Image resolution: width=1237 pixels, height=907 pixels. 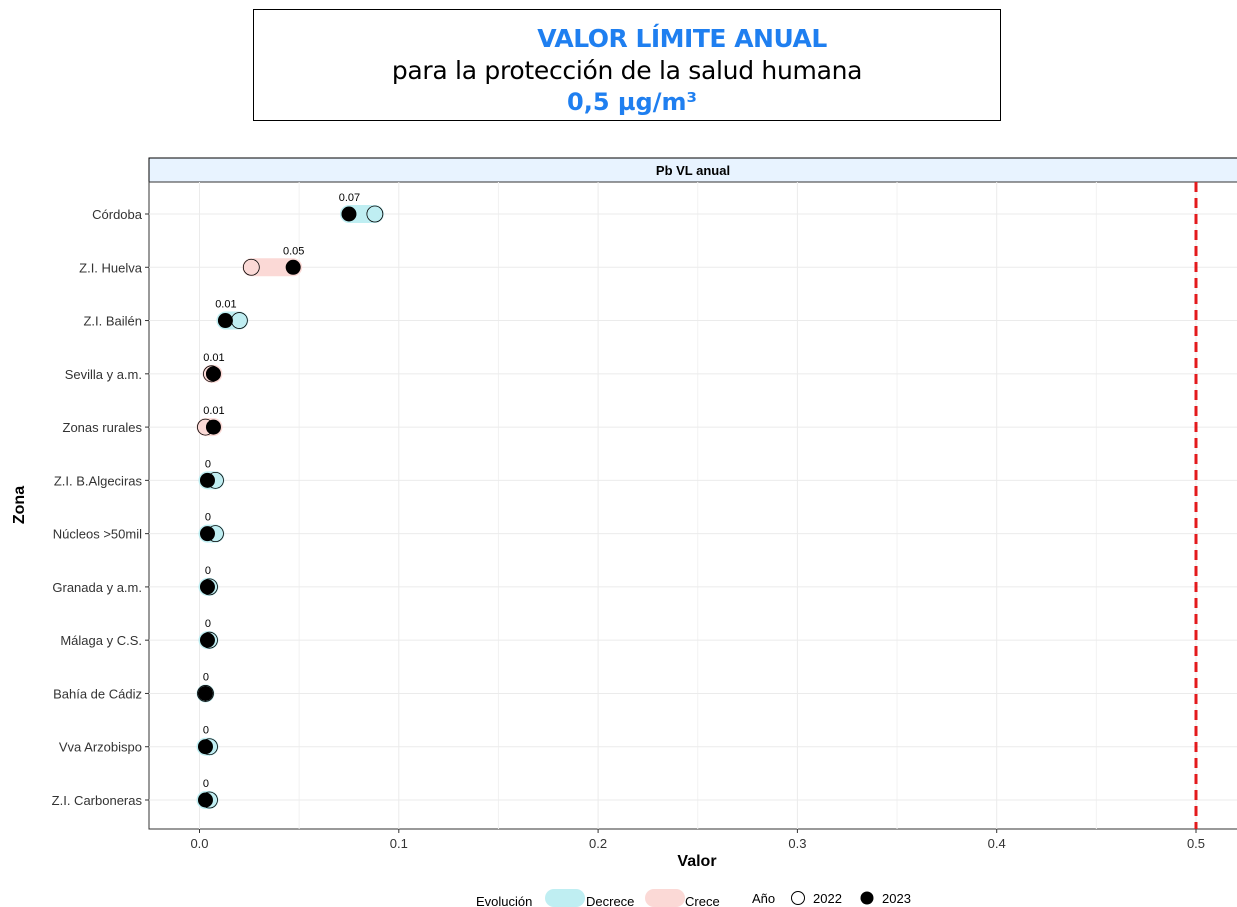 What do you see at coordinates (896, 898) in the screenshot?
I see `legend-item-2023: 2023` at bounding box center [896, 898].